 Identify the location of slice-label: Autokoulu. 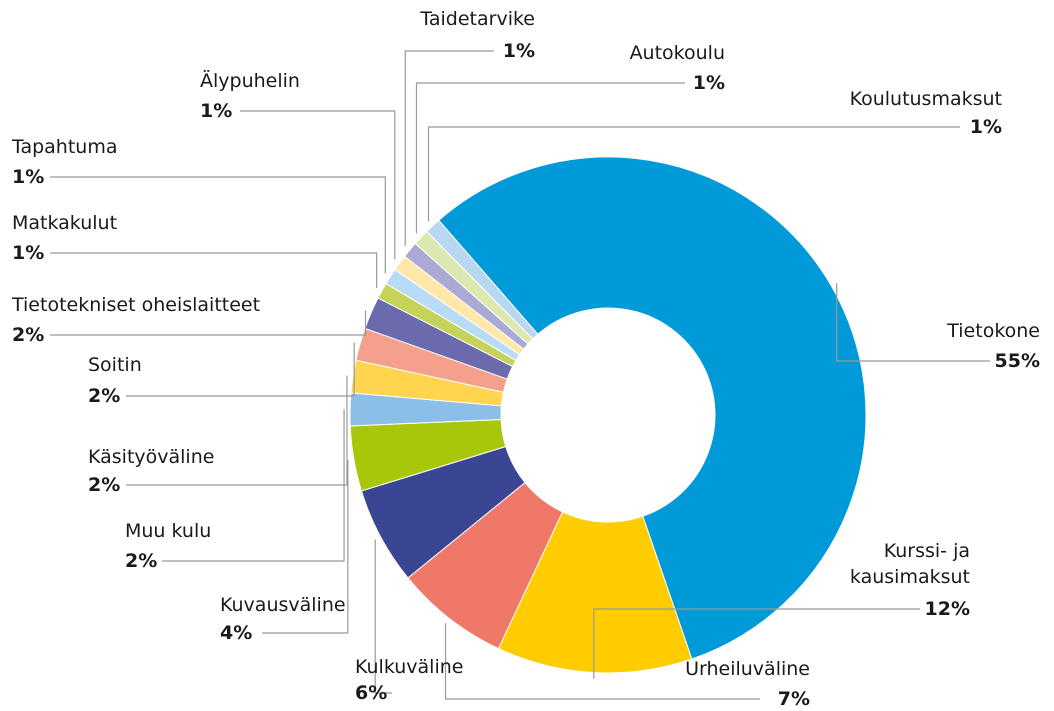
(677, 53).